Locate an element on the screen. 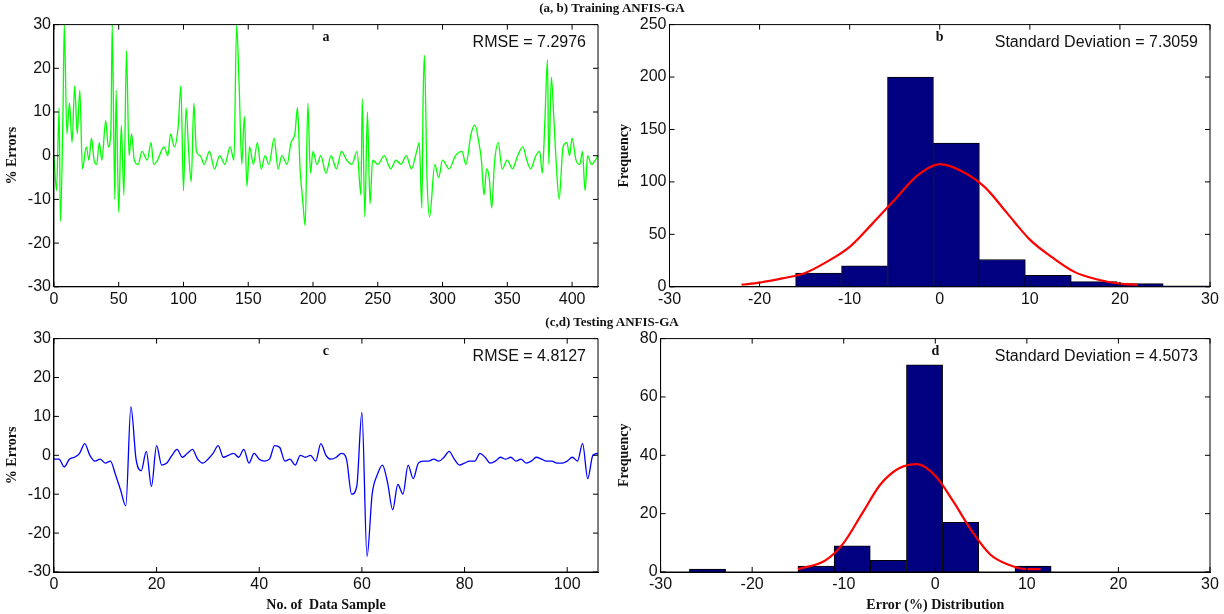  annotation: Standard Deviation = 7.3059 is located at coordinates (1096, 42).